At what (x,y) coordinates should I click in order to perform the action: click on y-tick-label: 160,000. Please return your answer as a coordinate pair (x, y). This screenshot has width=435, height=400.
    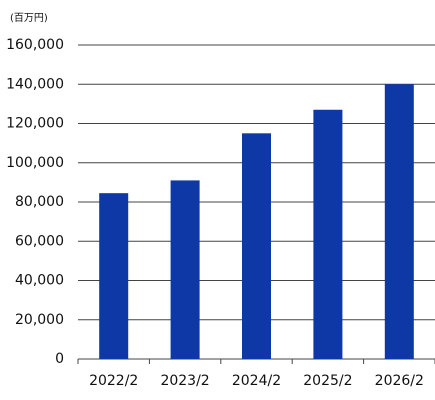
    Looking at the image, I should click on (35, 45).